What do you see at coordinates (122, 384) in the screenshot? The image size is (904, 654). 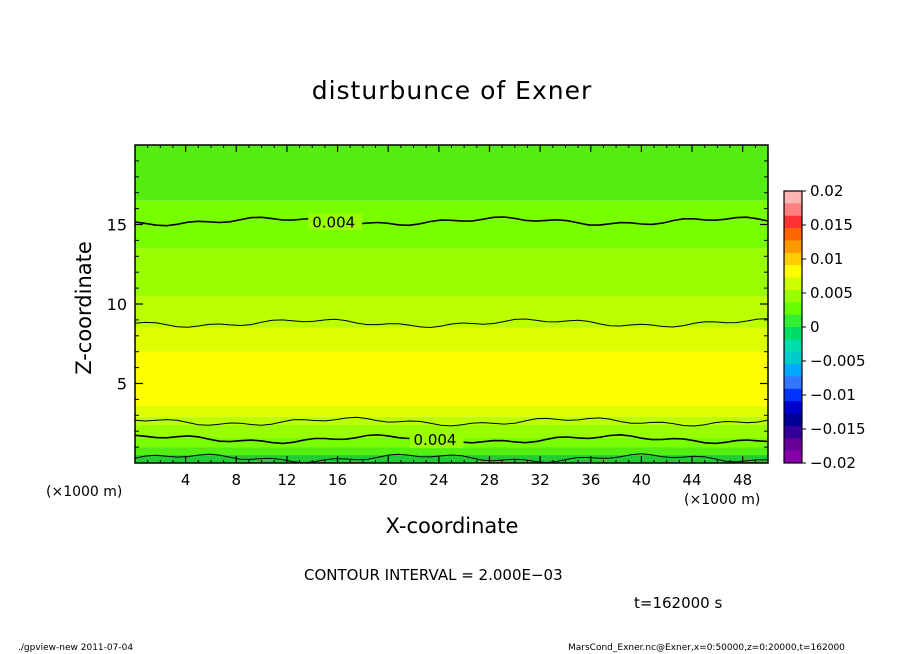 I see `y-tick-label-5: 5` at bounding box center [122, 384].